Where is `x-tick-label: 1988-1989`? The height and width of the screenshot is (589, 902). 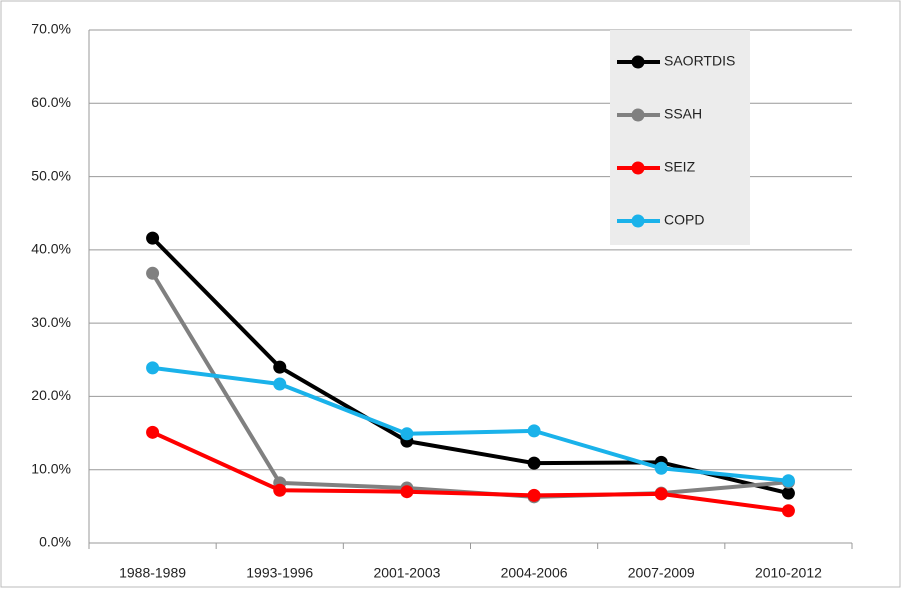
x-tick-label: 1988-1989 is located at coordinates (152, 573).